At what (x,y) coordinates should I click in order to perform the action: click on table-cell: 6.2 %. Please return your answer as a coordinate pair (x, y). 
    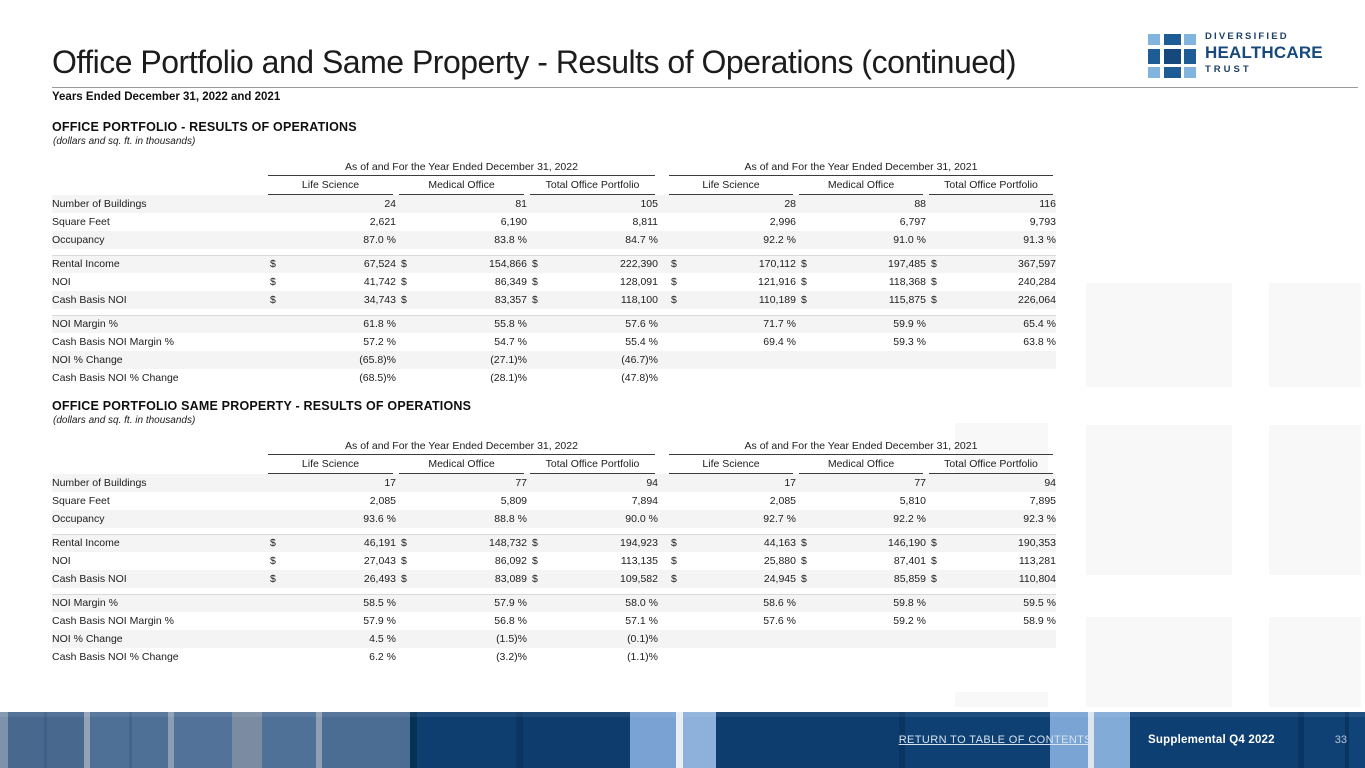
    Looking at the image, I should click on (382, 657).